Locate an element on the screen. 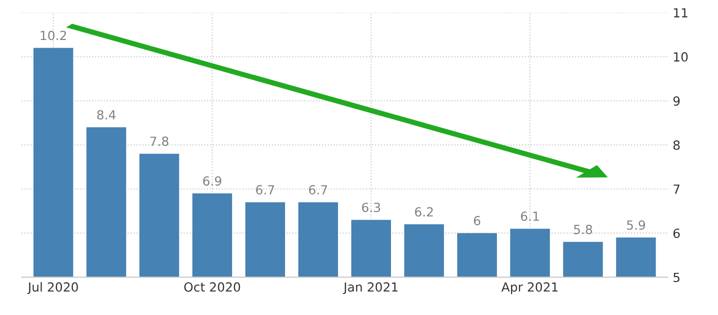  data-label: 5.9 is located at coordinates (636, 225).